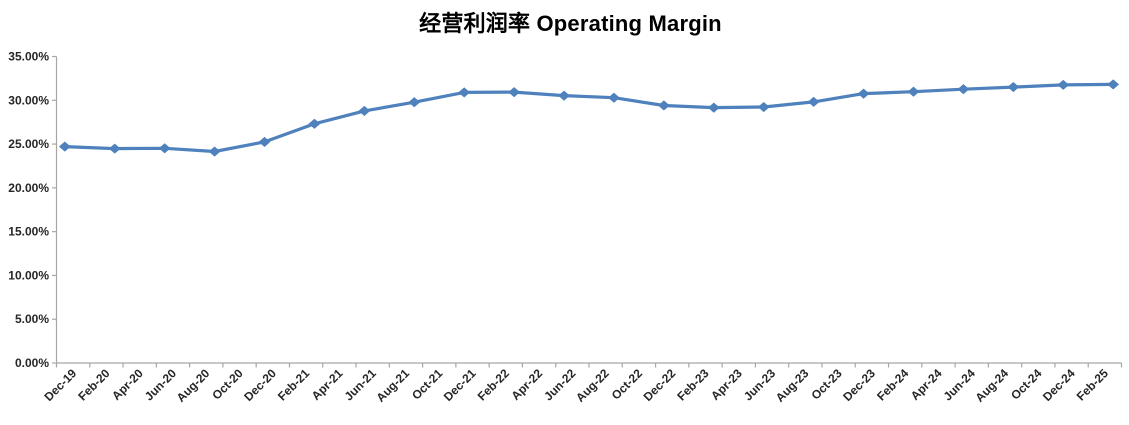 This screenshot has width=1129, height=425. I want to click on x-axis-tick-label: Feb-20, so click(93, 384).